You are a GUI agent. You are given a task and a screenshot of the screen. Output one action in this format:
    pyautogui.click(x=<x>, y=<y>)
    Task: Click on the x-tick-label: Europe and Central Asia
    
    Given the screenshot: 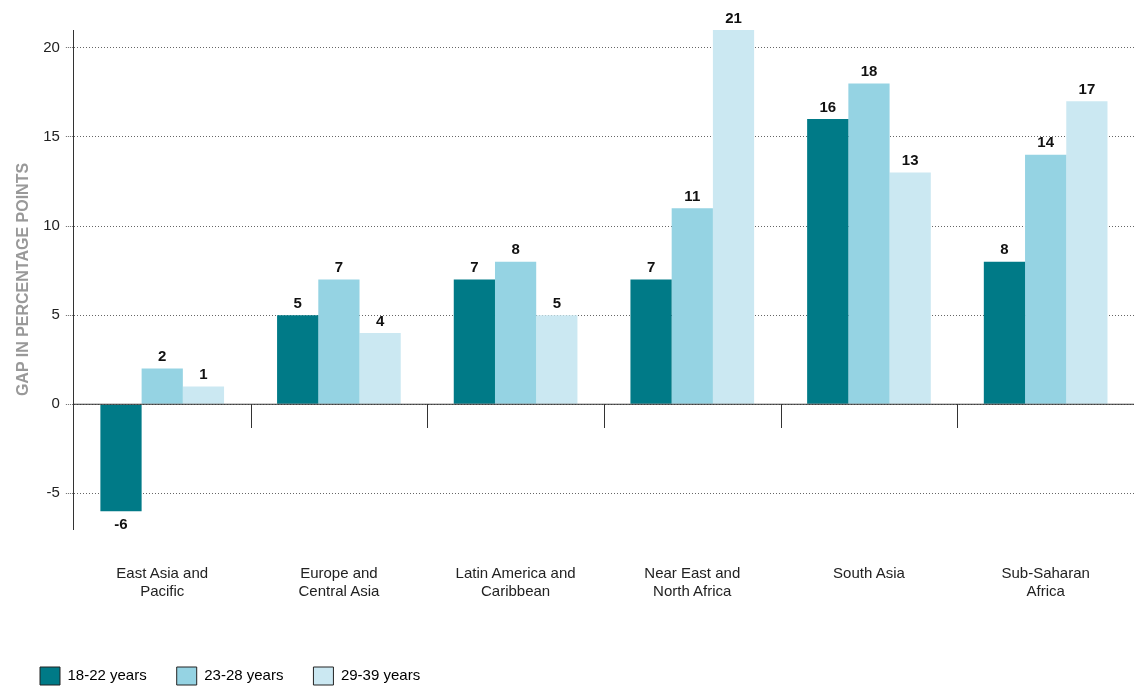 What is the action you would take?
    pyautogui.click(x=339, y=582)
    